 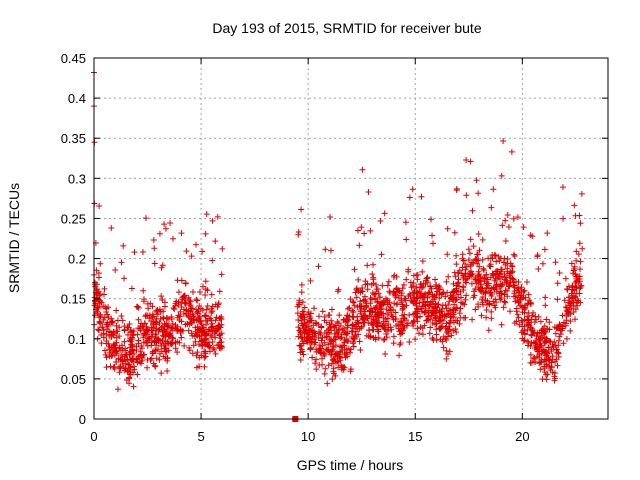 What do you see at coordinates (77, 259) in the screenshot?
I see `y-tick-label: 0.2` at bounding box center [77, 259].